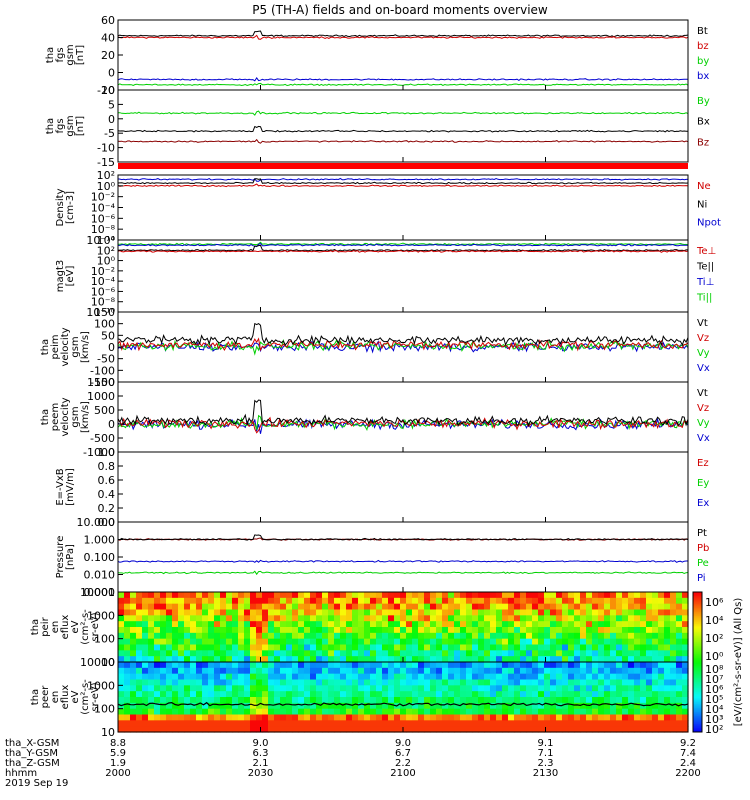  I want to click on legend-entry: Vz, so click(703, 338).